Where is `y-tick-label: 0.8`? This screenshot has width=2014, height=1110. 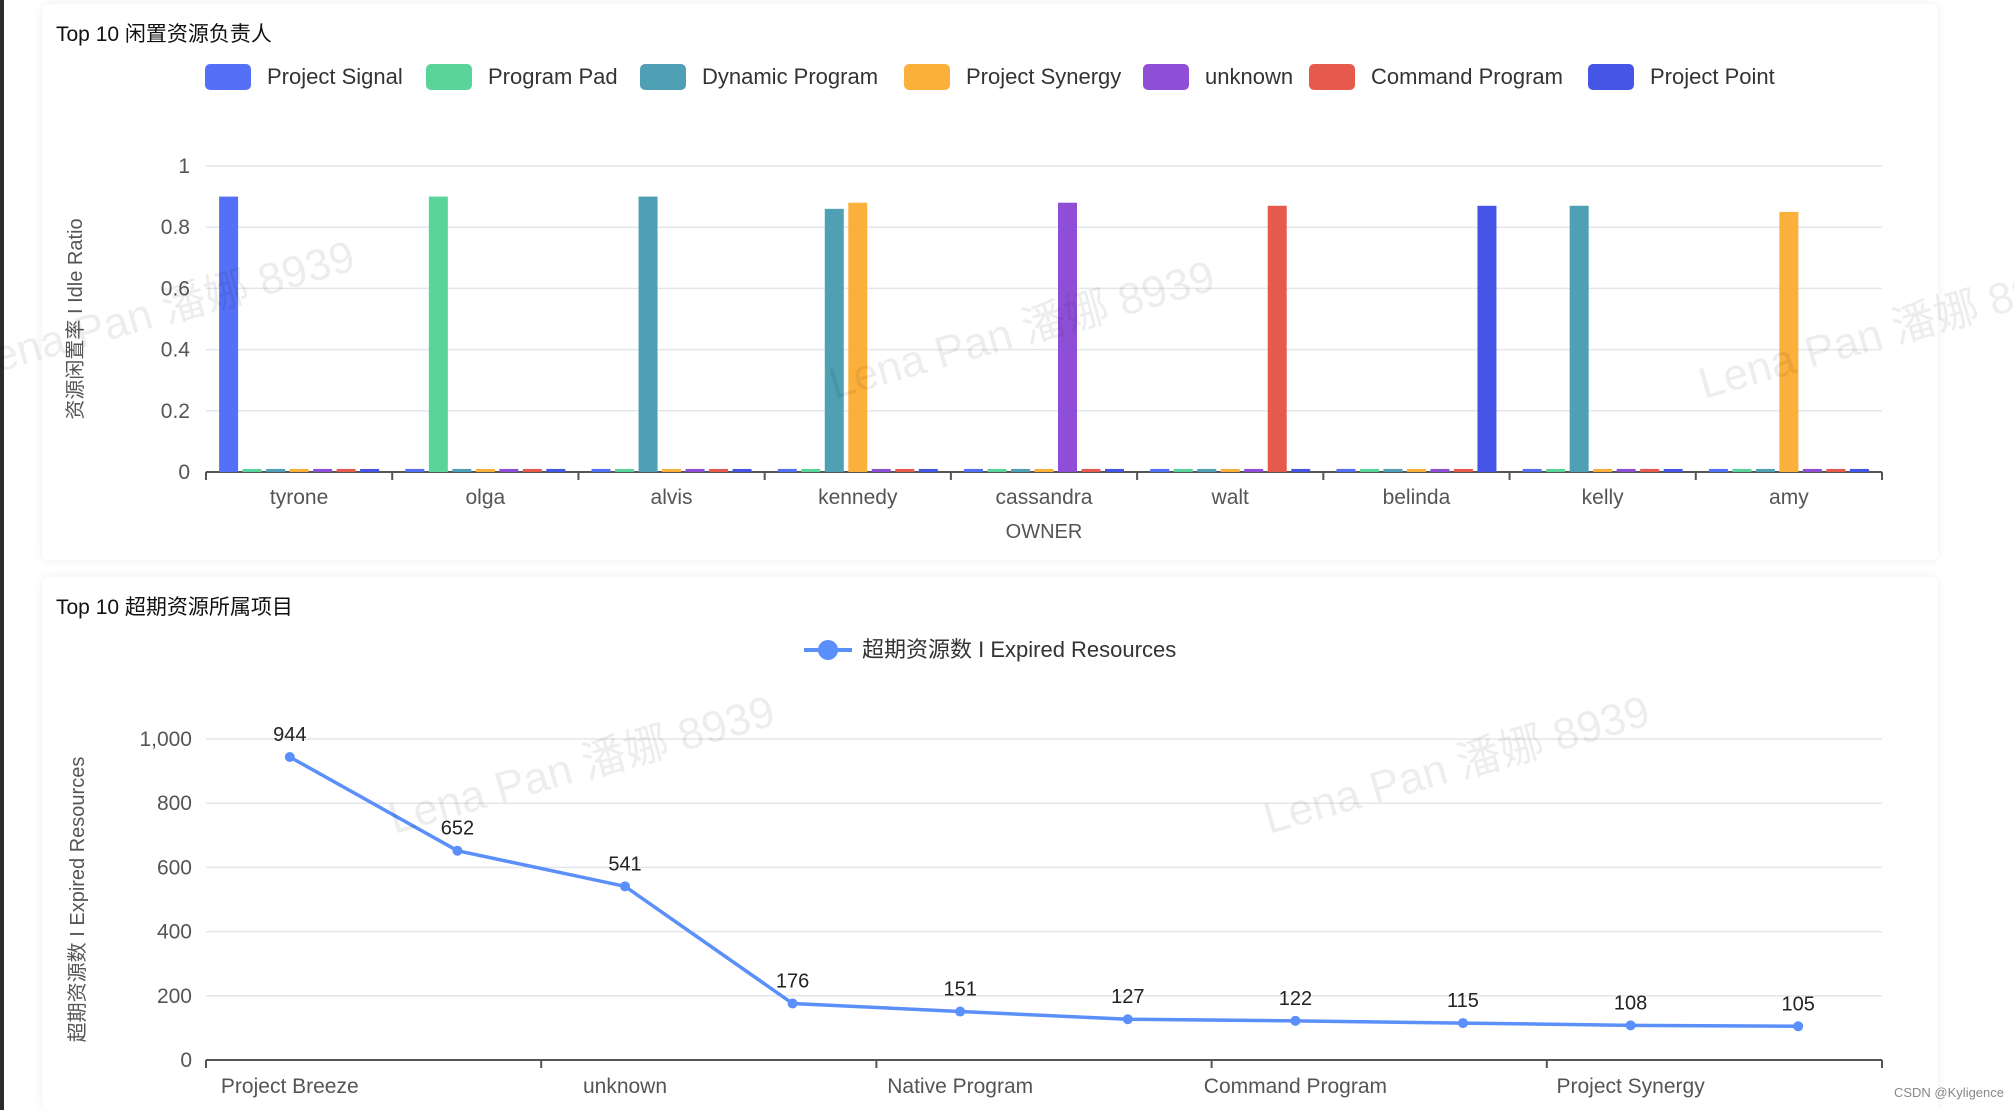 y-tick-label: 0.8 is located at coordinates (175, 227).